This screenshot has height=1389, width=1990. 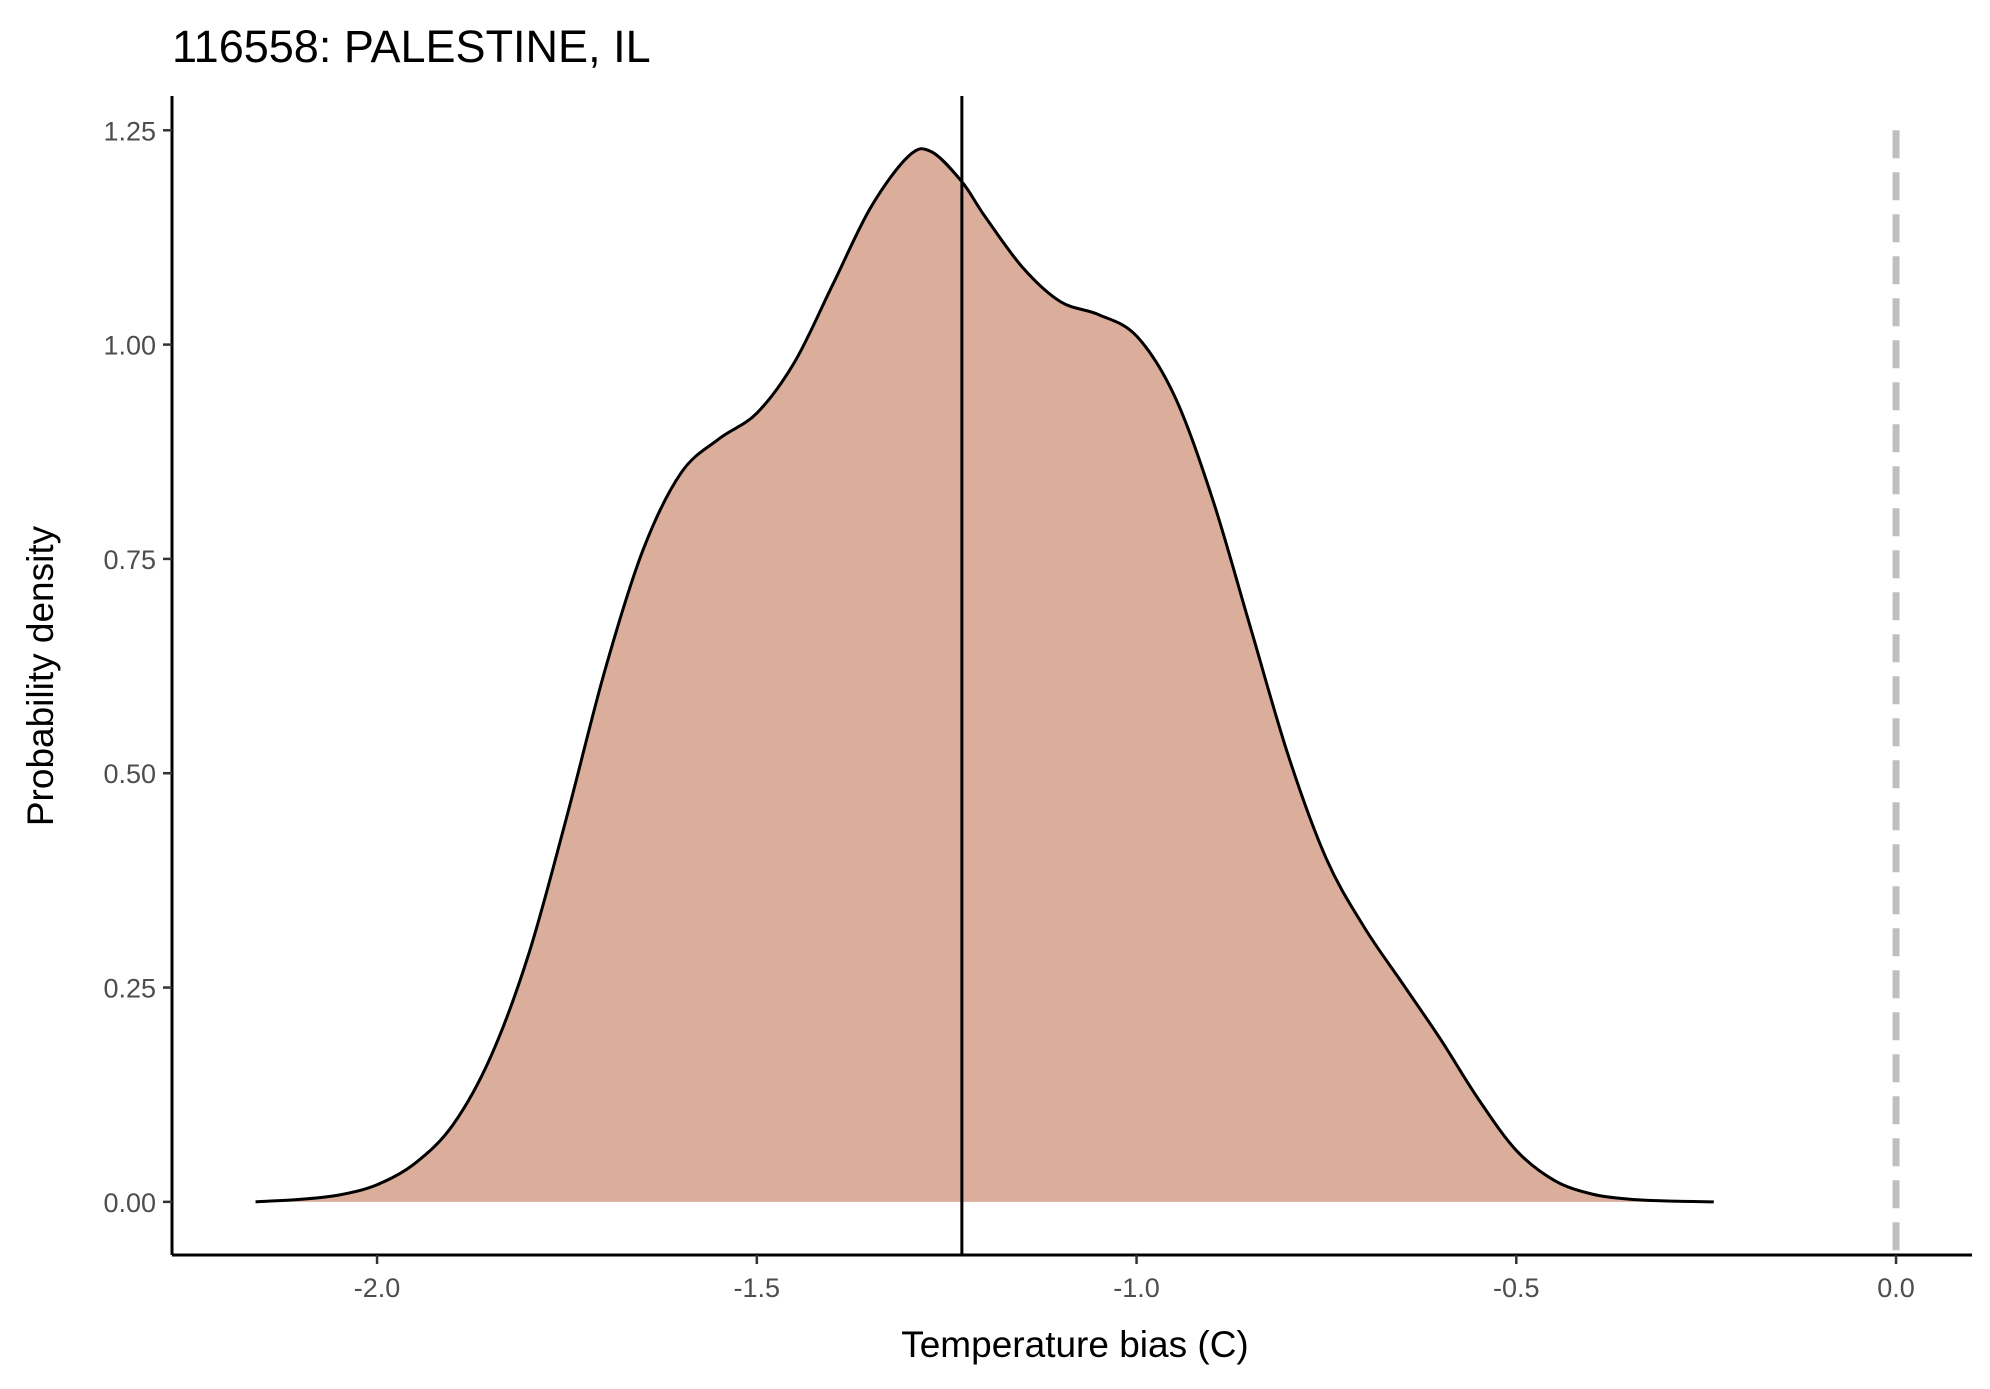 What do you see at coordinates (129, 346) in the screenshot?
I see `y-tick-label: 1.00` at bounding box center [129, 346].